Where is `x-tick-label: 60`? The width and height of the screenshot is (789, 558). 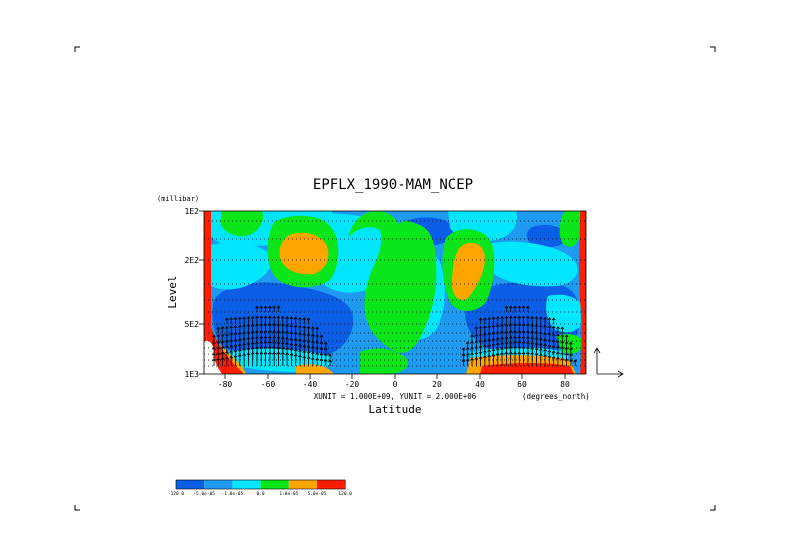
x-tick-label: 60 is located at coordinates (522, 384).